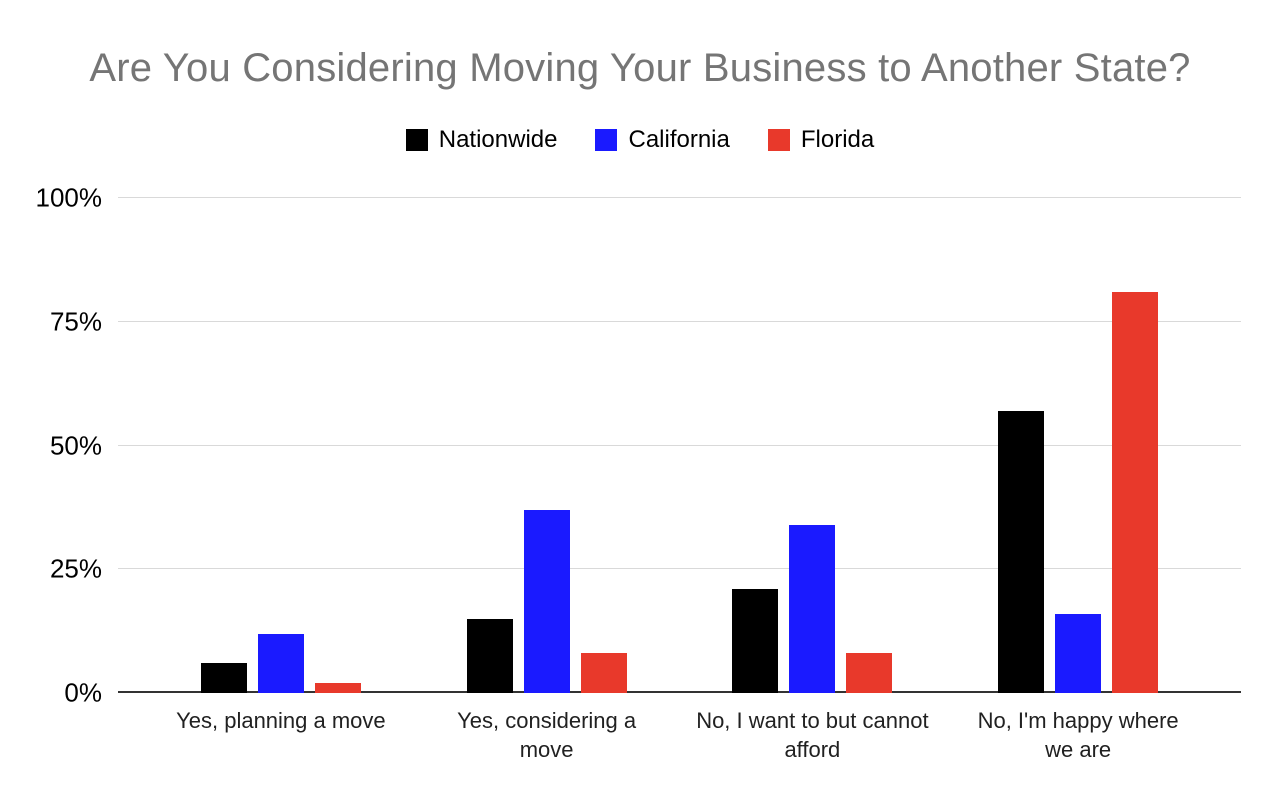  Describe the element at coordinates (83, 692) in the screenshot. I see `y-tick-label: 0%` at that location.